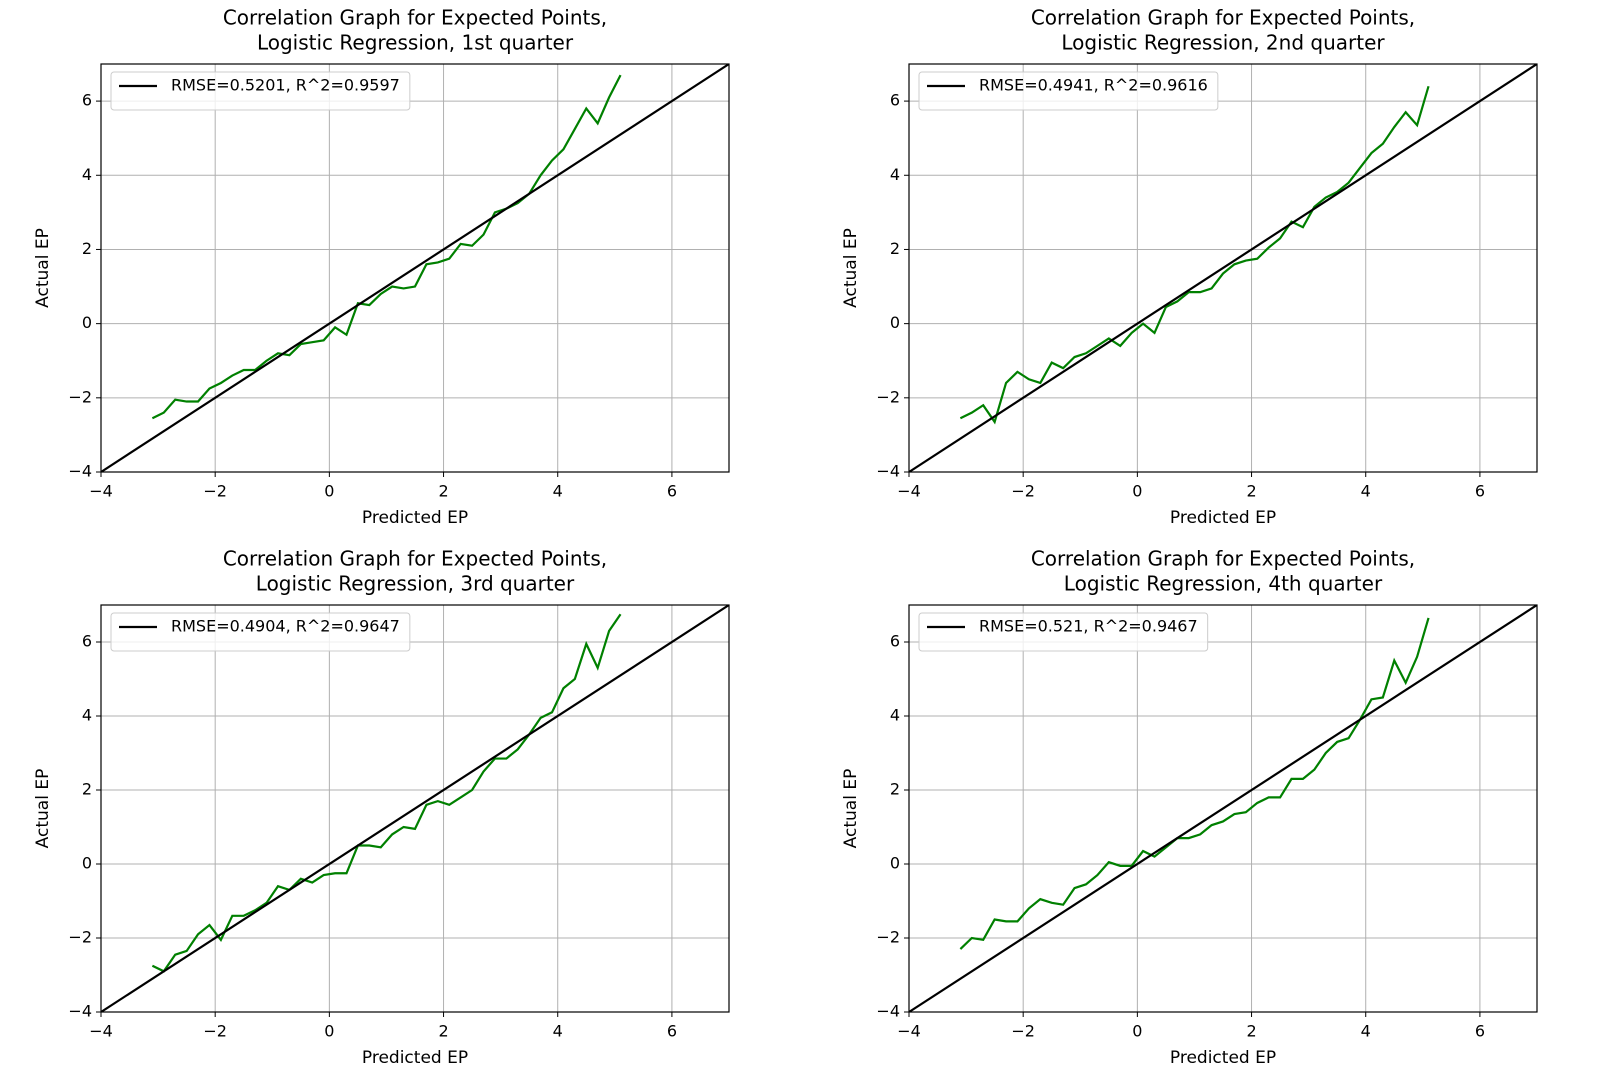  I want to click on legend: RMSE=0.5201, R^2=0.9597, so click(260, 91).